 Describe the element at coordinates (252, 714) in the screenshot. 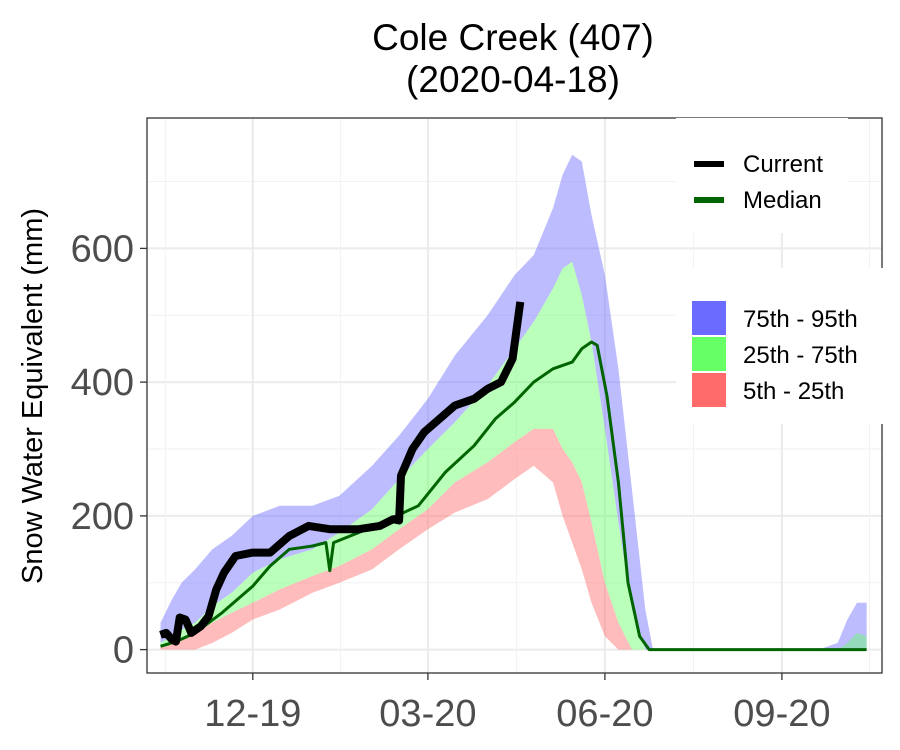

I see `x-tick-label: 12-19` at that location.